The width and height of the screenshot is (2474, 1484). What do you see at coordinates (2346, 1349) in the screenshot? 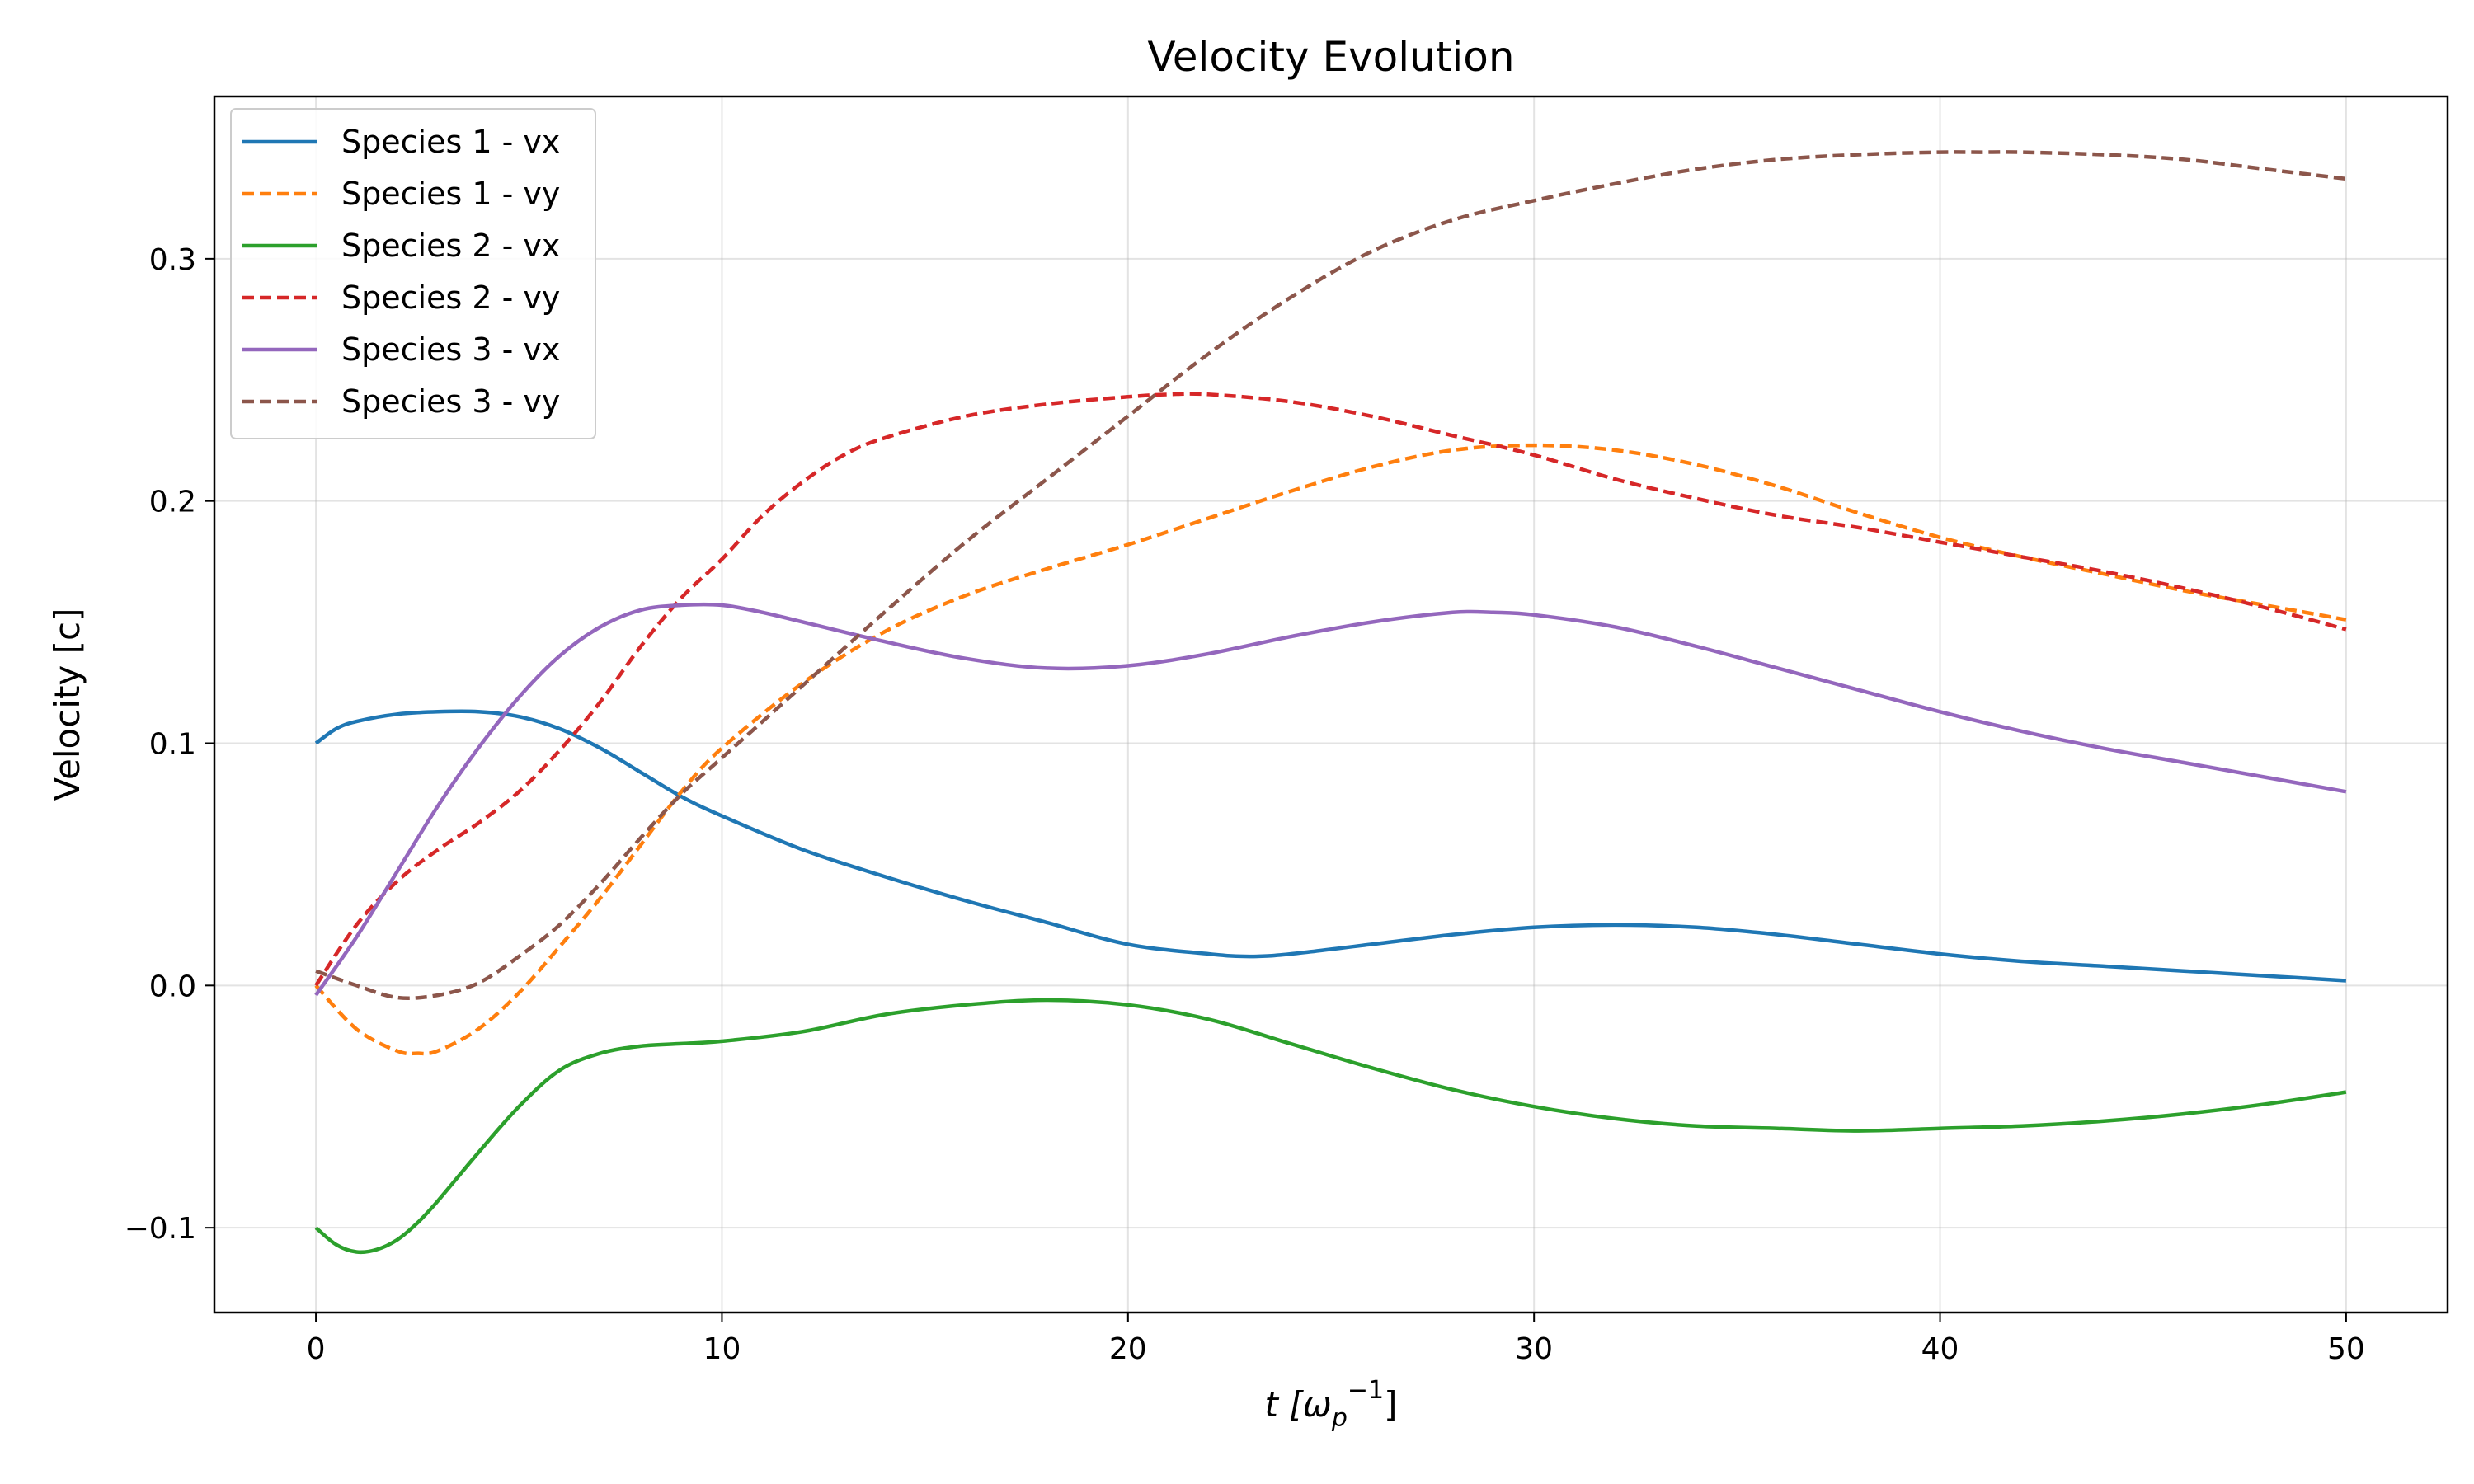
I see `x-tick-label: 50` at bounding box center [2346, 1349].